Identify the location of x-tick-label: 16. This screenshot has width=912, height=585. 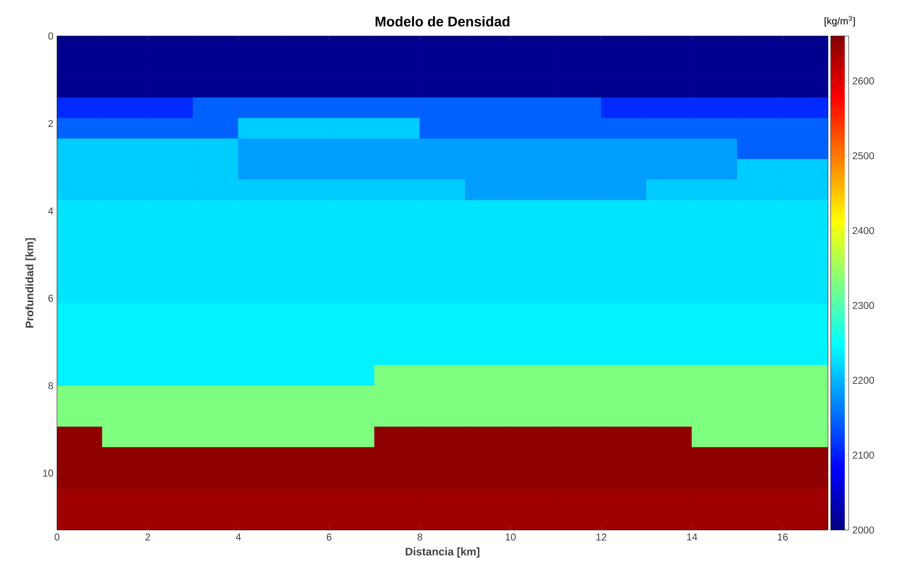
(783, 537).